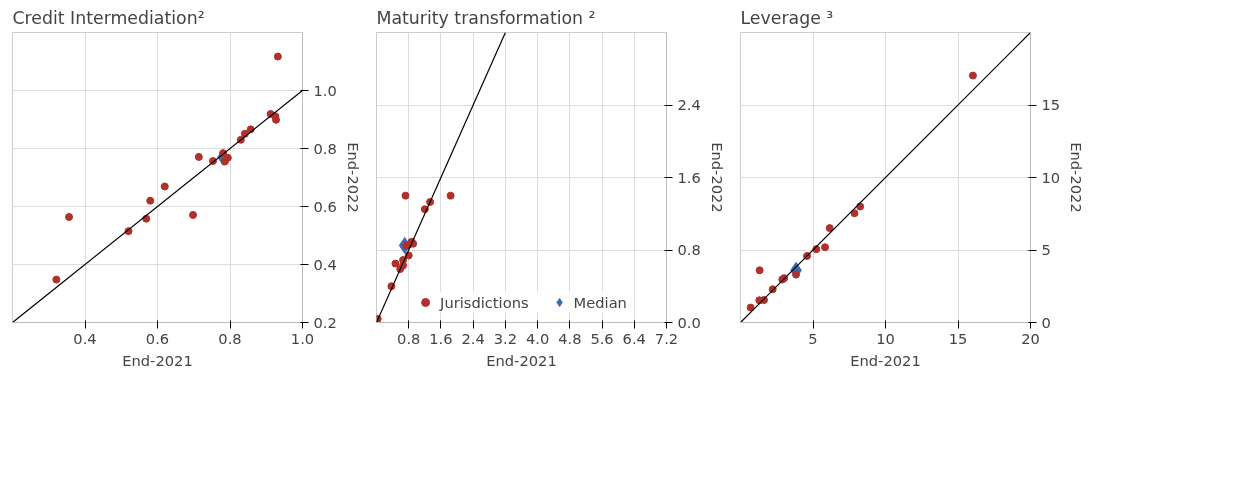  I want to click on legend-label: Median, so click(600, 302).